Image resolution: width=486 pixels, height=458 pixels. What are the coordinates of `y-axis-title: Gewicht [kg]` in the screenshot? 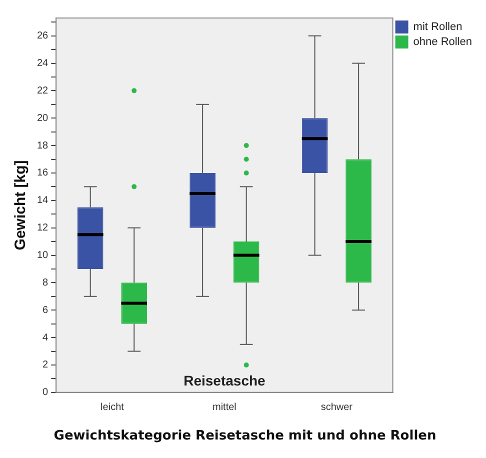 It's located at (21, 205).